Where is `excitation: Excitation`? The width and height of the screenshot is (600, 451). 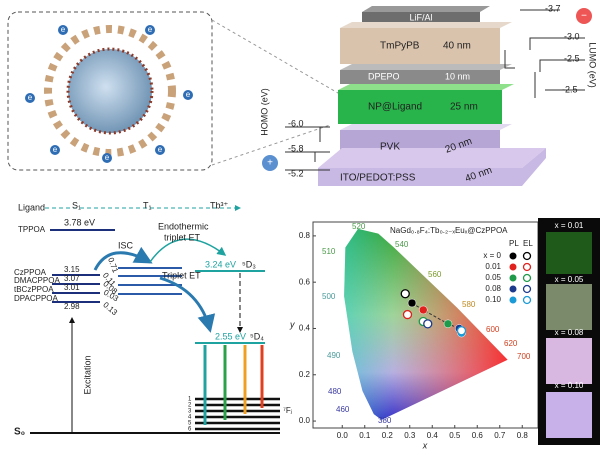 excitation: Excitation is located at coordinates (87, 374).